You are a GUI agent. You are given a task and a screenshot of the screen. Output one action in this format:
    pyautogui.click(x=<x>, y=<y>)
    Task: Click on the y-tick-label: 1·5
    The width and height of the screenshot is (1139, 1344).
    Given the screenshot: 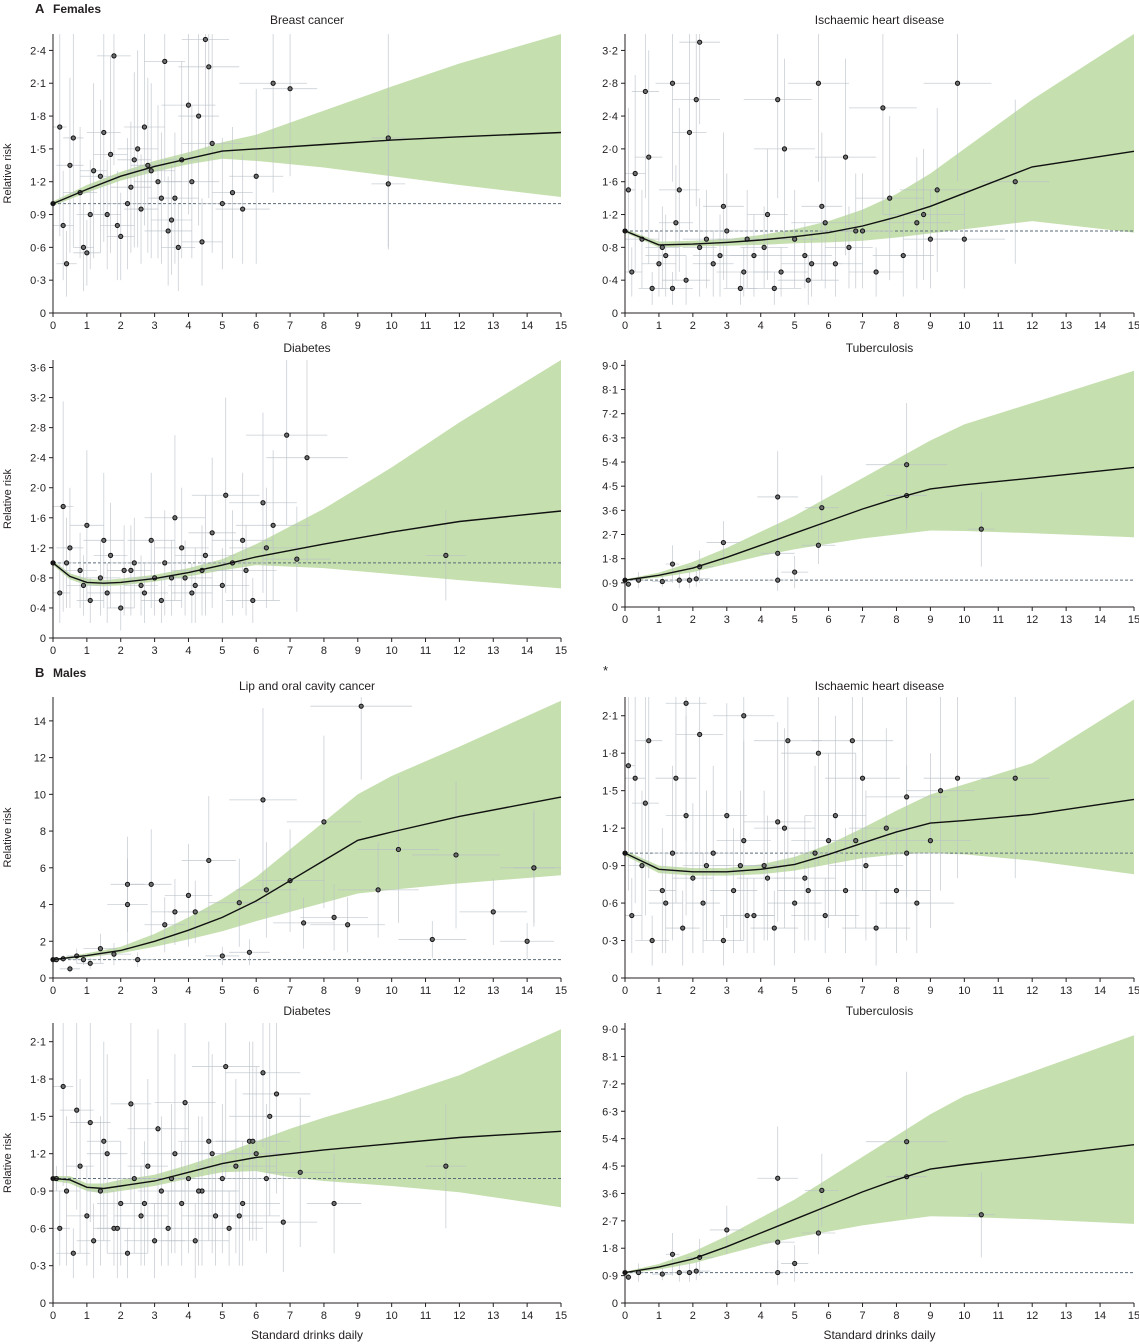 What is the action you would take?
    pyautogui.click(x=610, y=792)
    